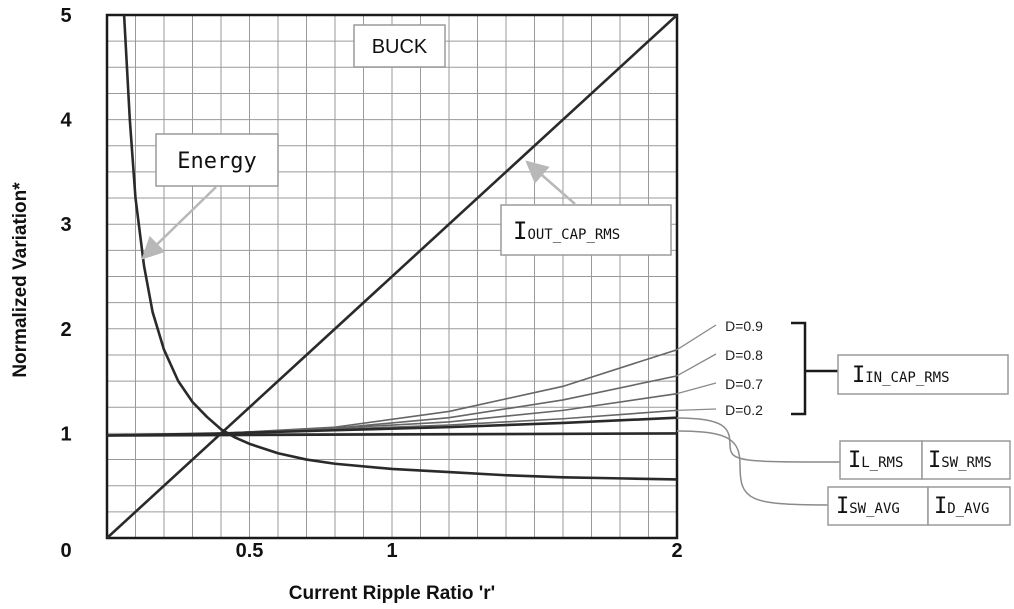  I want to click on d-label-02: D=0.2, so click(744, 410).